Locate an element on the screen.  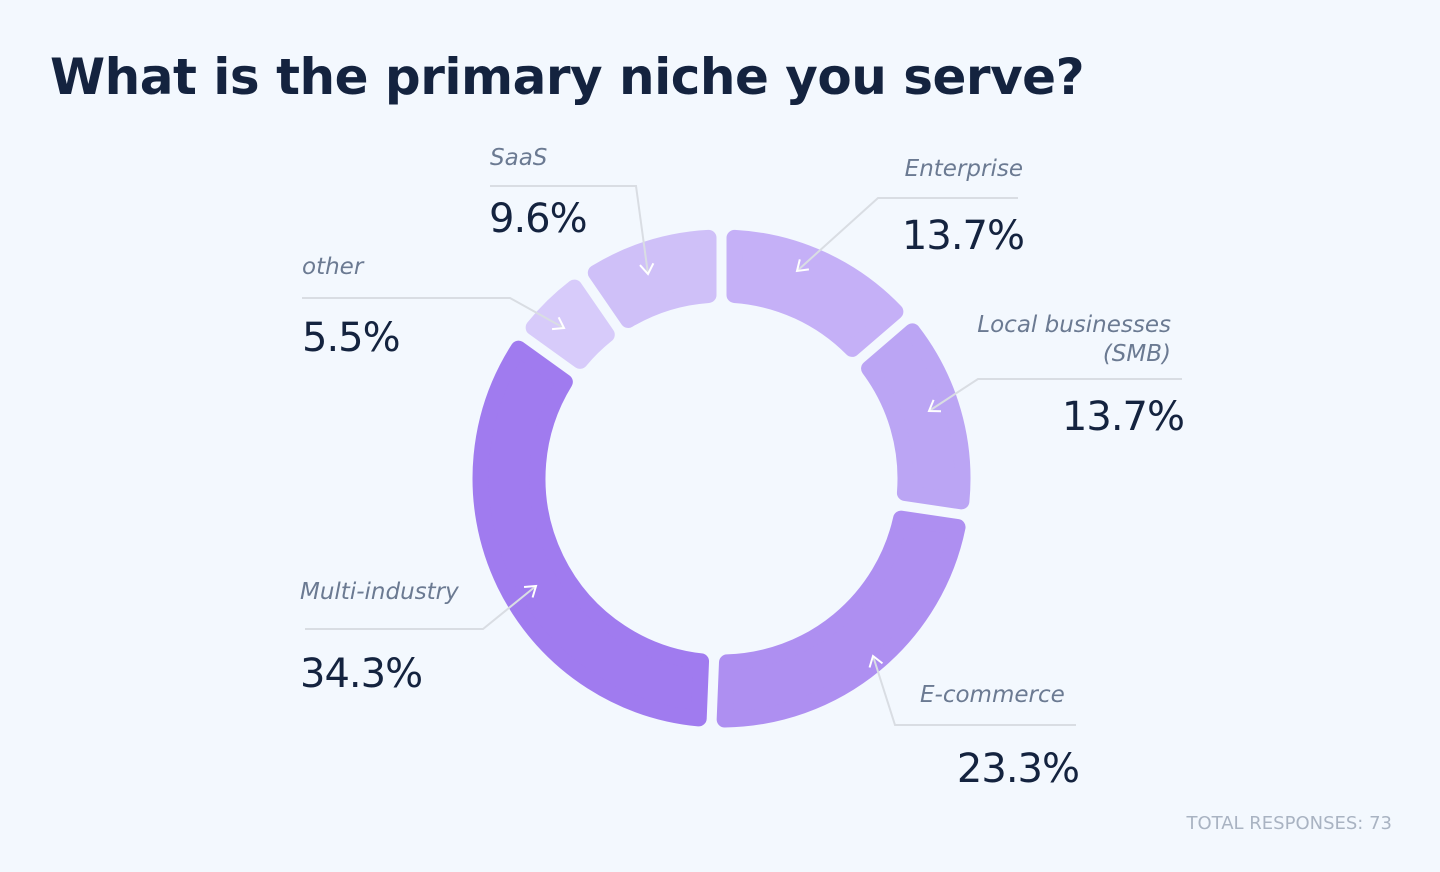
value-multi-industry: 34.3% is located at coordinates (361, 674).